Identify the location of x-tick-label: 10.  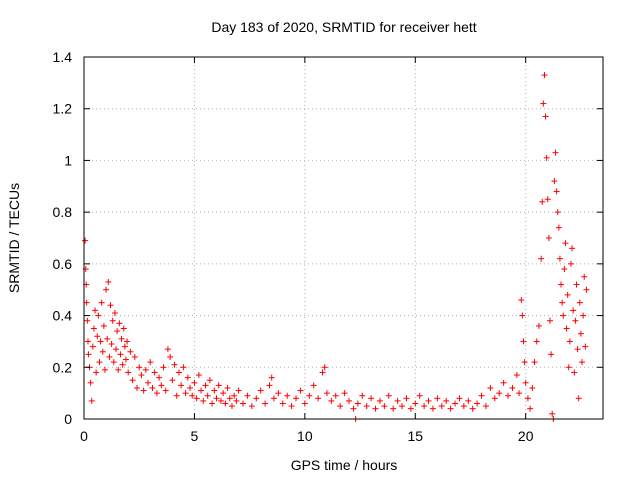
(305, 436).